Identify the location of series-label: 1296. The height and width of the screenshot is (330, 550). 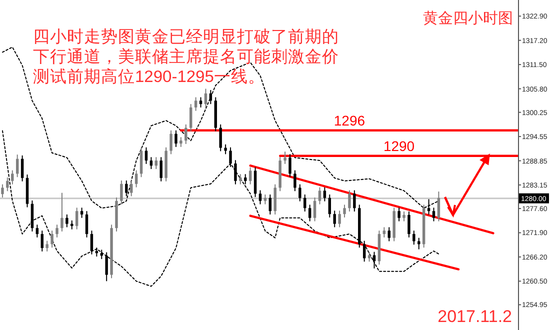
(350, 120).